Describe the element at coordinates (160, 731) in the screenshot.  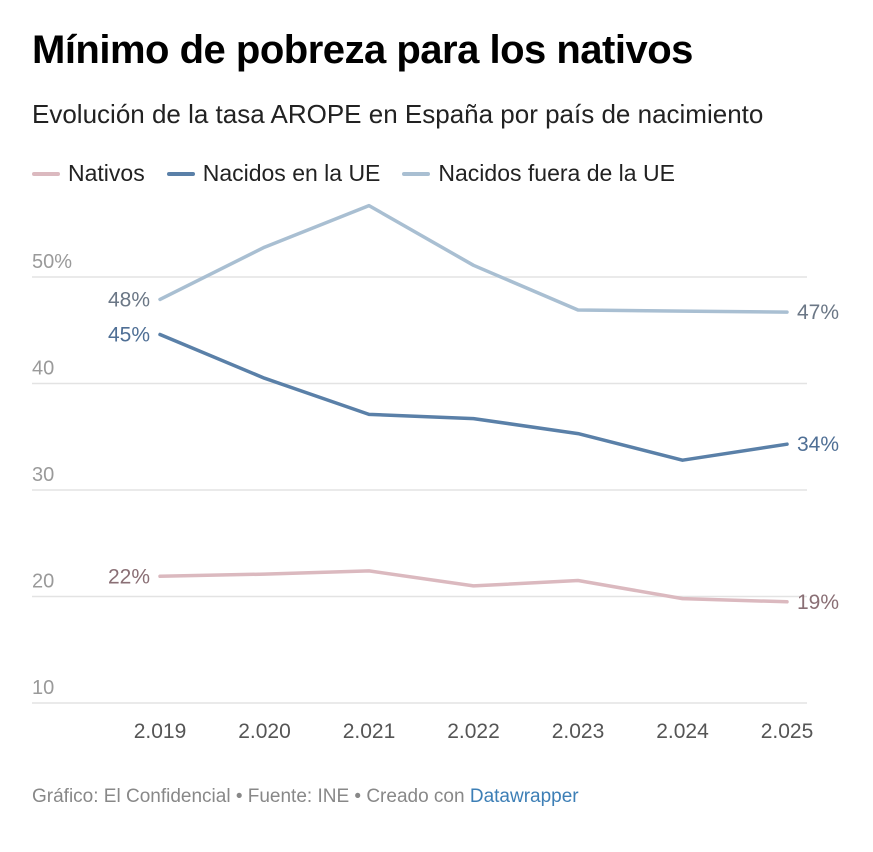
I see `x-tick-label: 2.019` at that location.